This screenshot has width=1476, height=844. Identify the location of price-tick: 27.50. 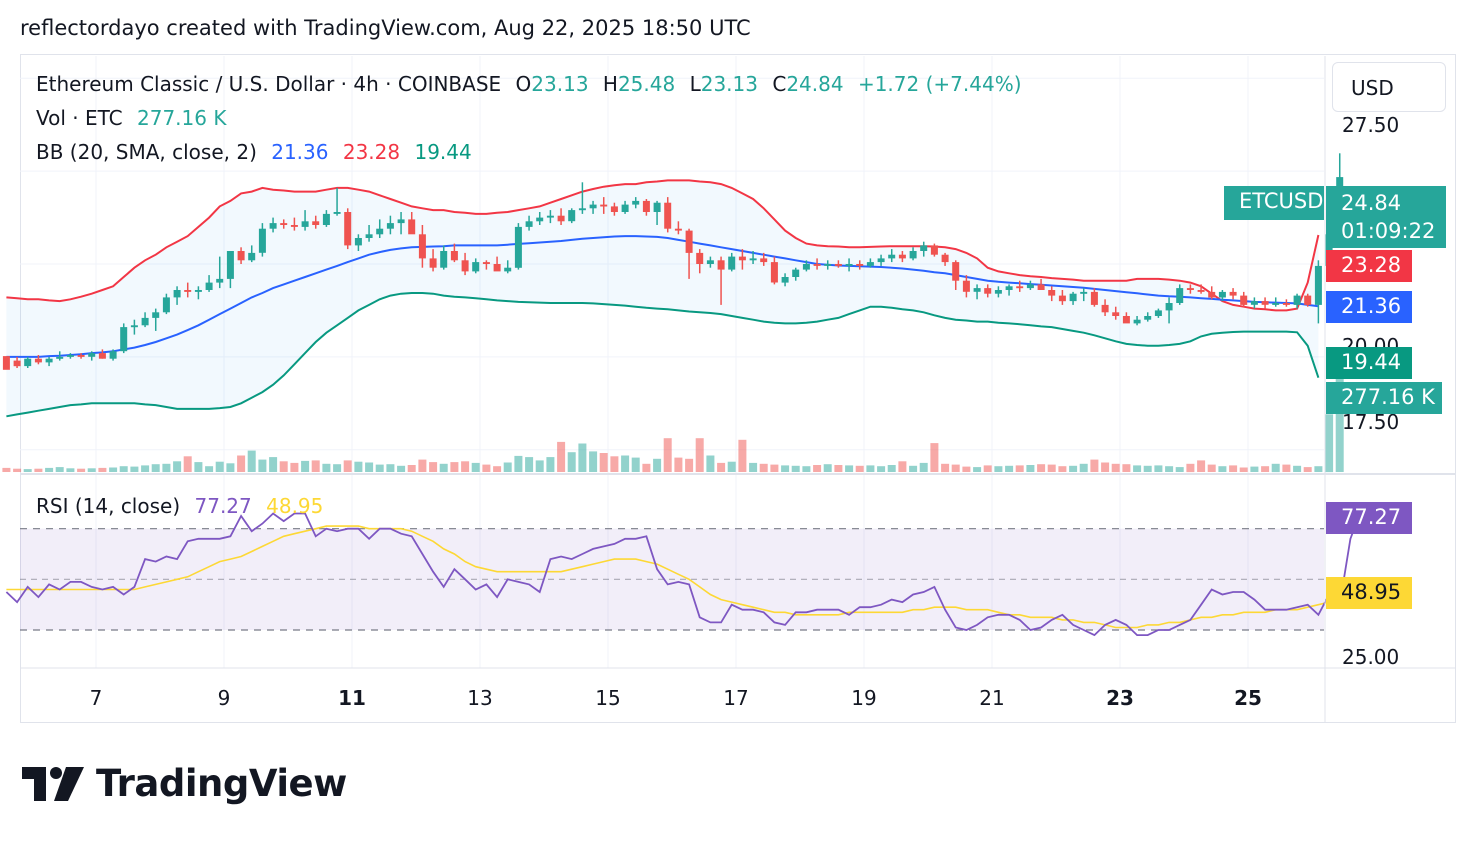
(1371, 125).